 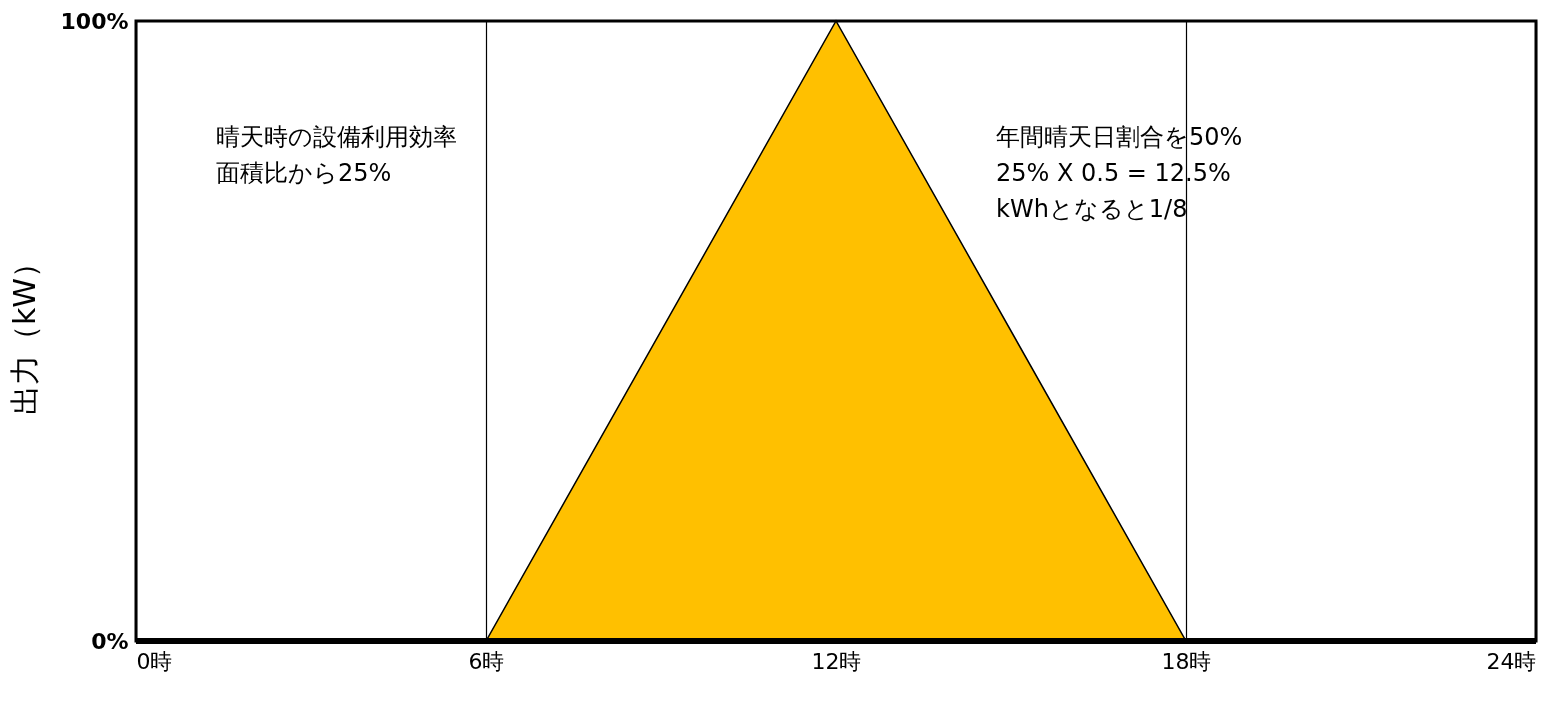 What do you see at coordinates (154, 661) in the screenshot?
I see `x-tick-label: 0時` at bounding box center [154, 661].